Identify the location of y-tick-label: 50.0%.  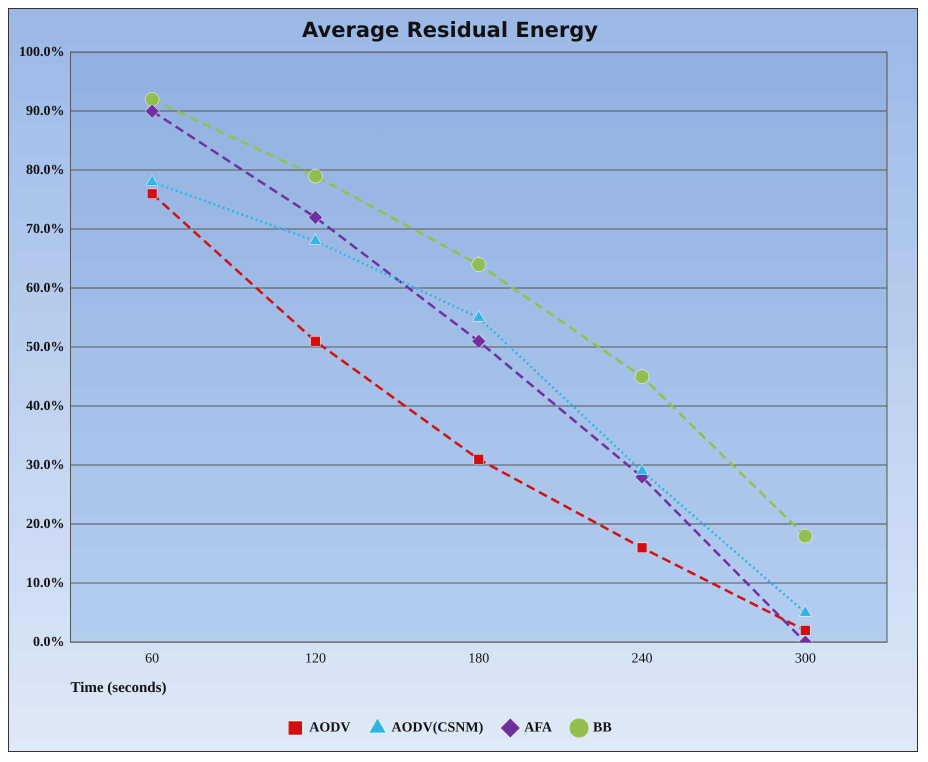
(45, 347).